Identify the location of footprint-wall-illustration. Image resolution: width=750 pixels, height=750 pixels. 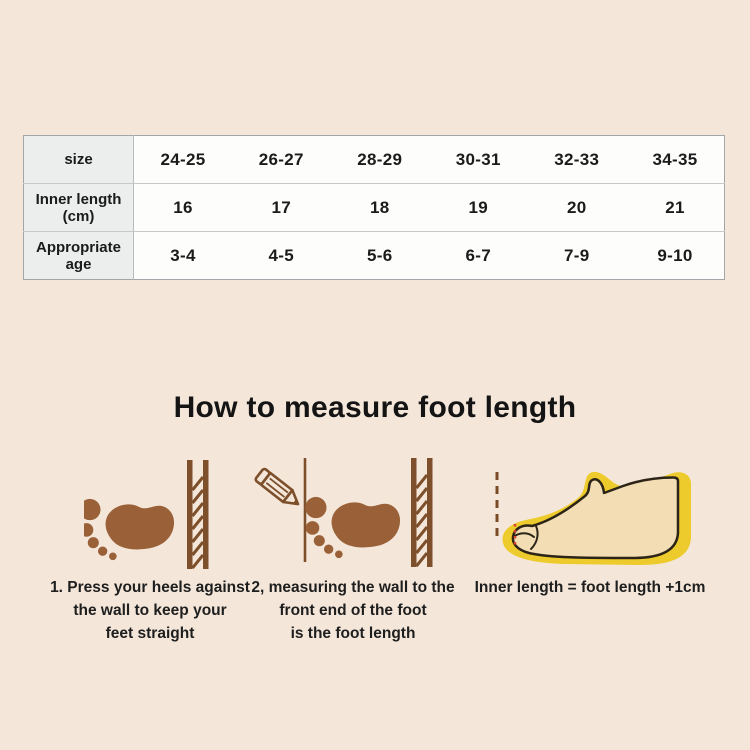
(147, 514).